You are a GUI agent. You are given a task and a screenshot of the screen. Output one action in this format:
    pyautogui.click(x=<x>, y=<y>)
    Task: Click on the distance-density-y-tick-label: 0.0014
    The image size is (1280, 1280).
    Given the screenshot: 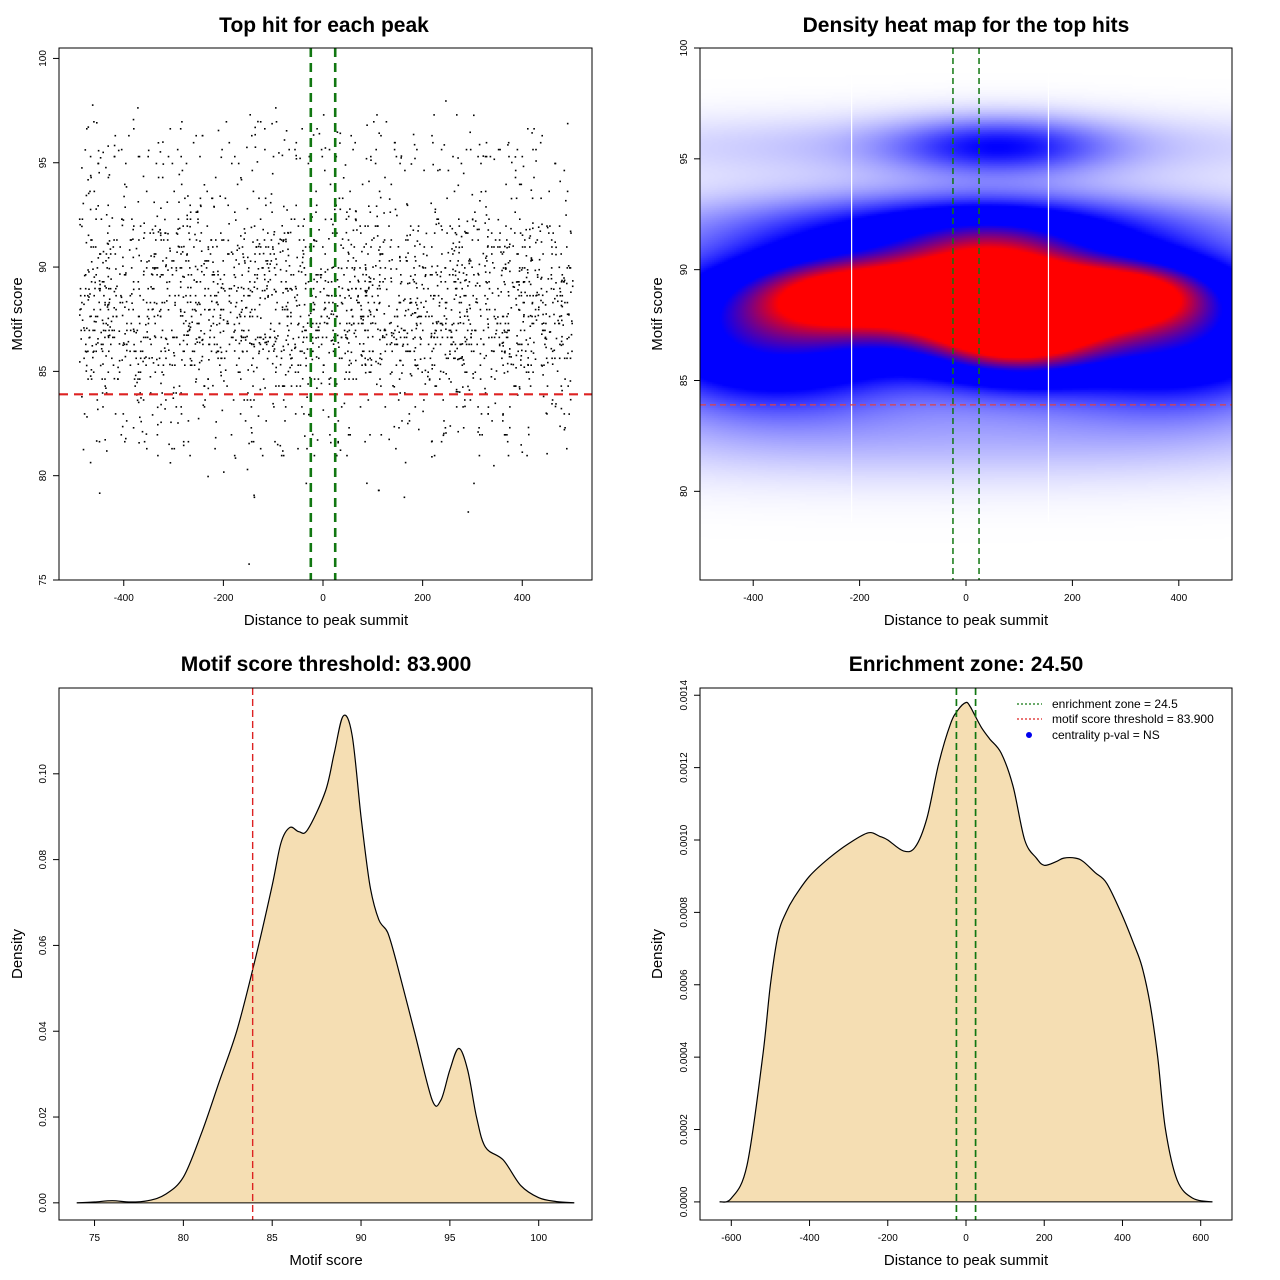 What is the action you would take?
    pyautogui.click(x=684, y=695)
    